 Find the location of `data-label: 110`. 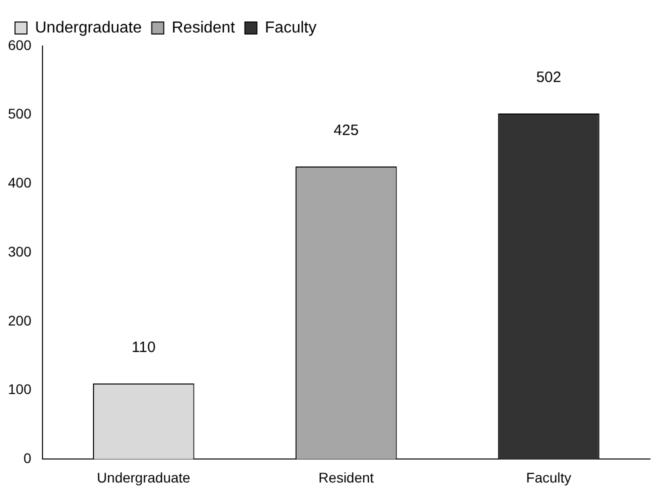

data-label: 110 is located at coordinates (144, 347).